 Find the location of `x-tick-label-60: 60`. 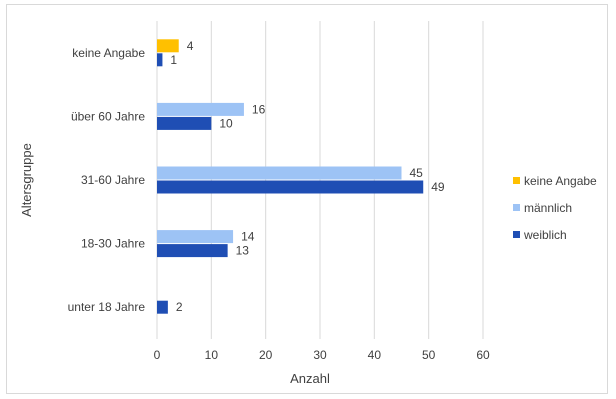

x-tick-label-60: 60 is located at coordinates (483, 355).